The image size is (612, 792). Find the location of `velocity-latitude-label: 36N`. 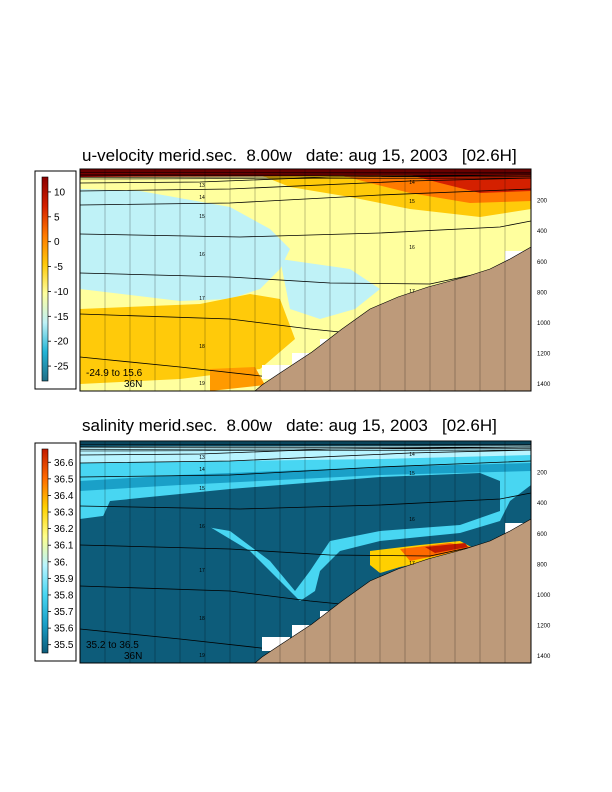

velocity-latitude-label: 36N is located at coordinates (133, 384).